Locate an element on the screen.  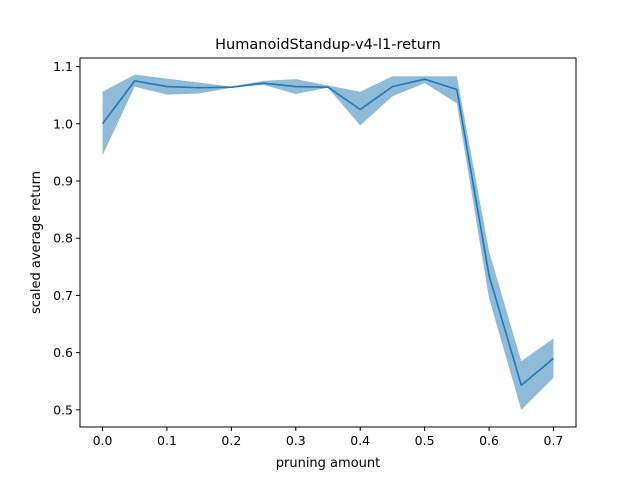
y-tick-label: 0.8 is located at coordinates (63, 238).